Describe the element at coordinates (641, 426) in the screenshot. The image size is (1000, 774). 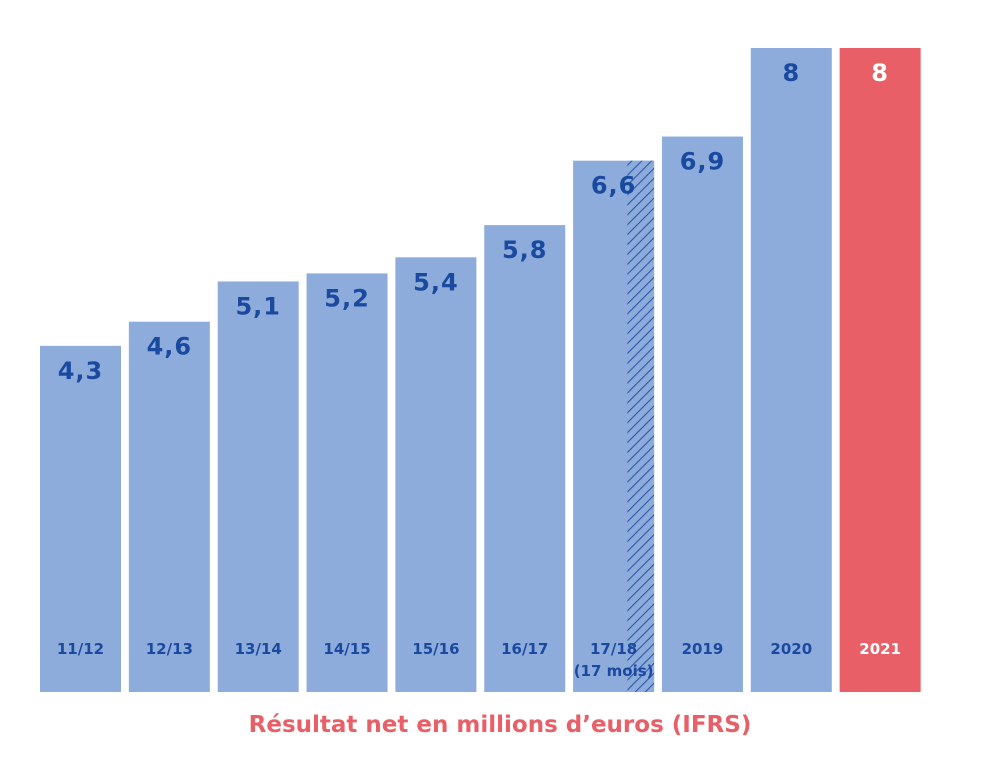
I see `bar-hatched-portion` at that location.